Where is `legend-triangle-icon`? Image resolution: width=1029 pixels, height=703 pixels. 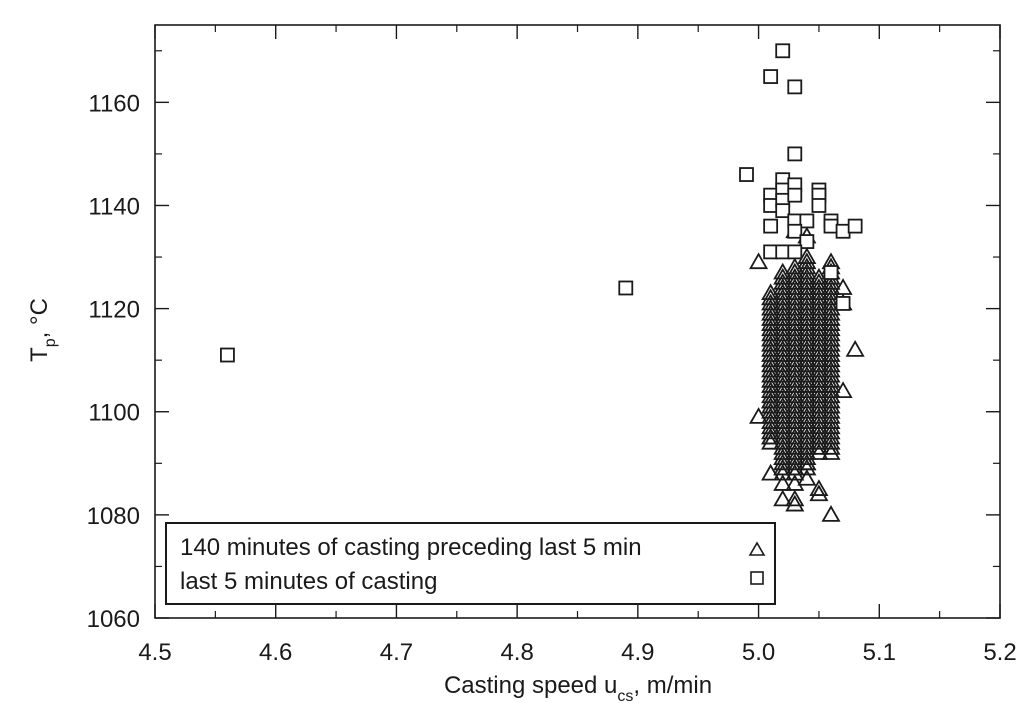 legend-triangle-icon is located at coordinates (757, 548).